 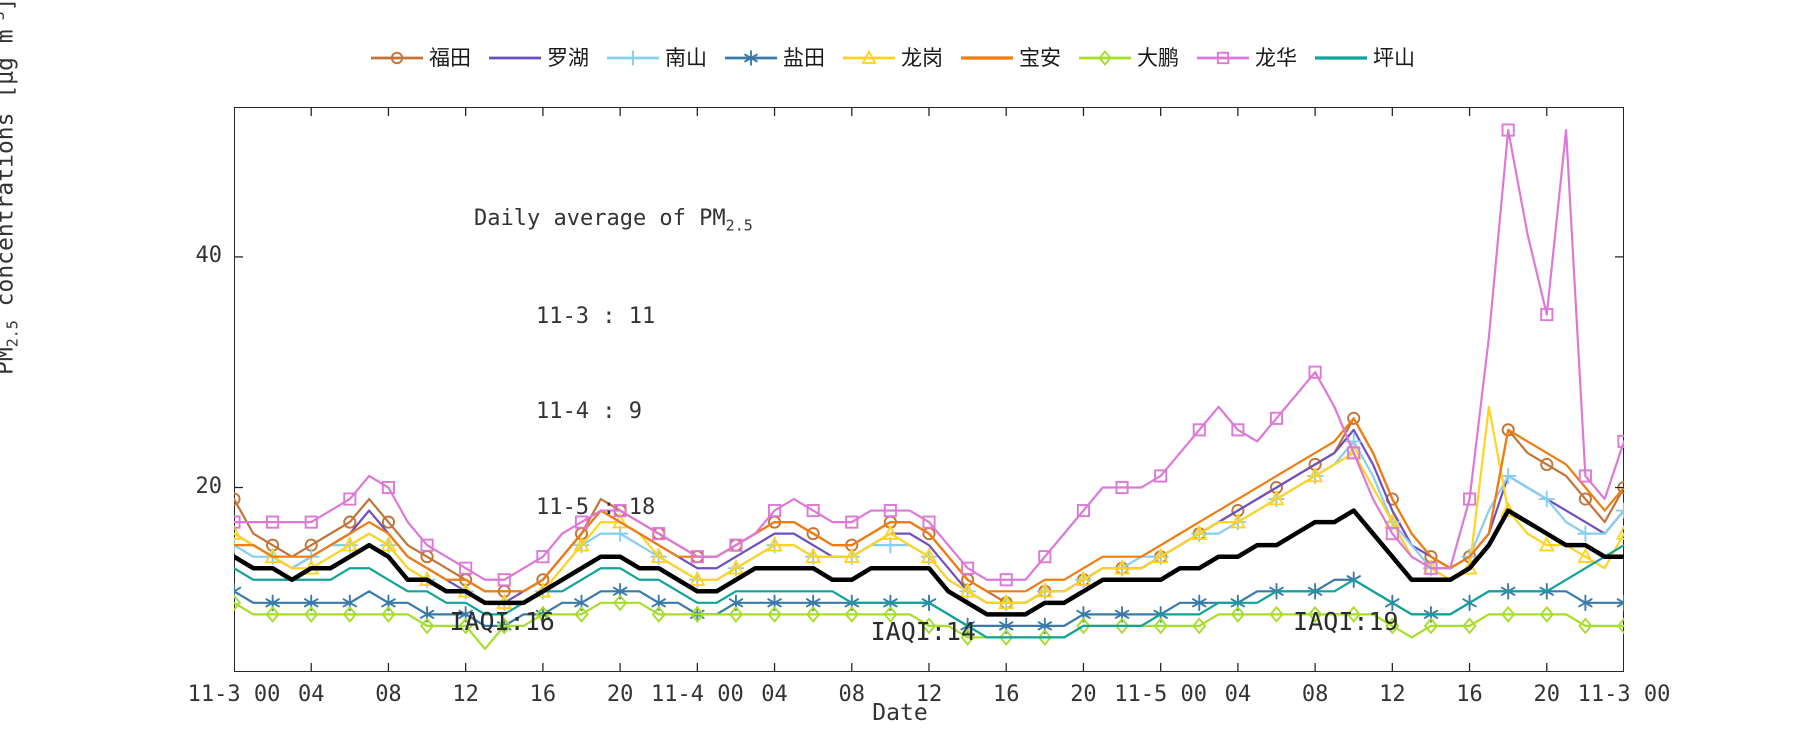 What do you see at coordinates (633, 58) in the screenshot?
I see `legend-swatch-plus-icon` at bounding box center [633, 58].